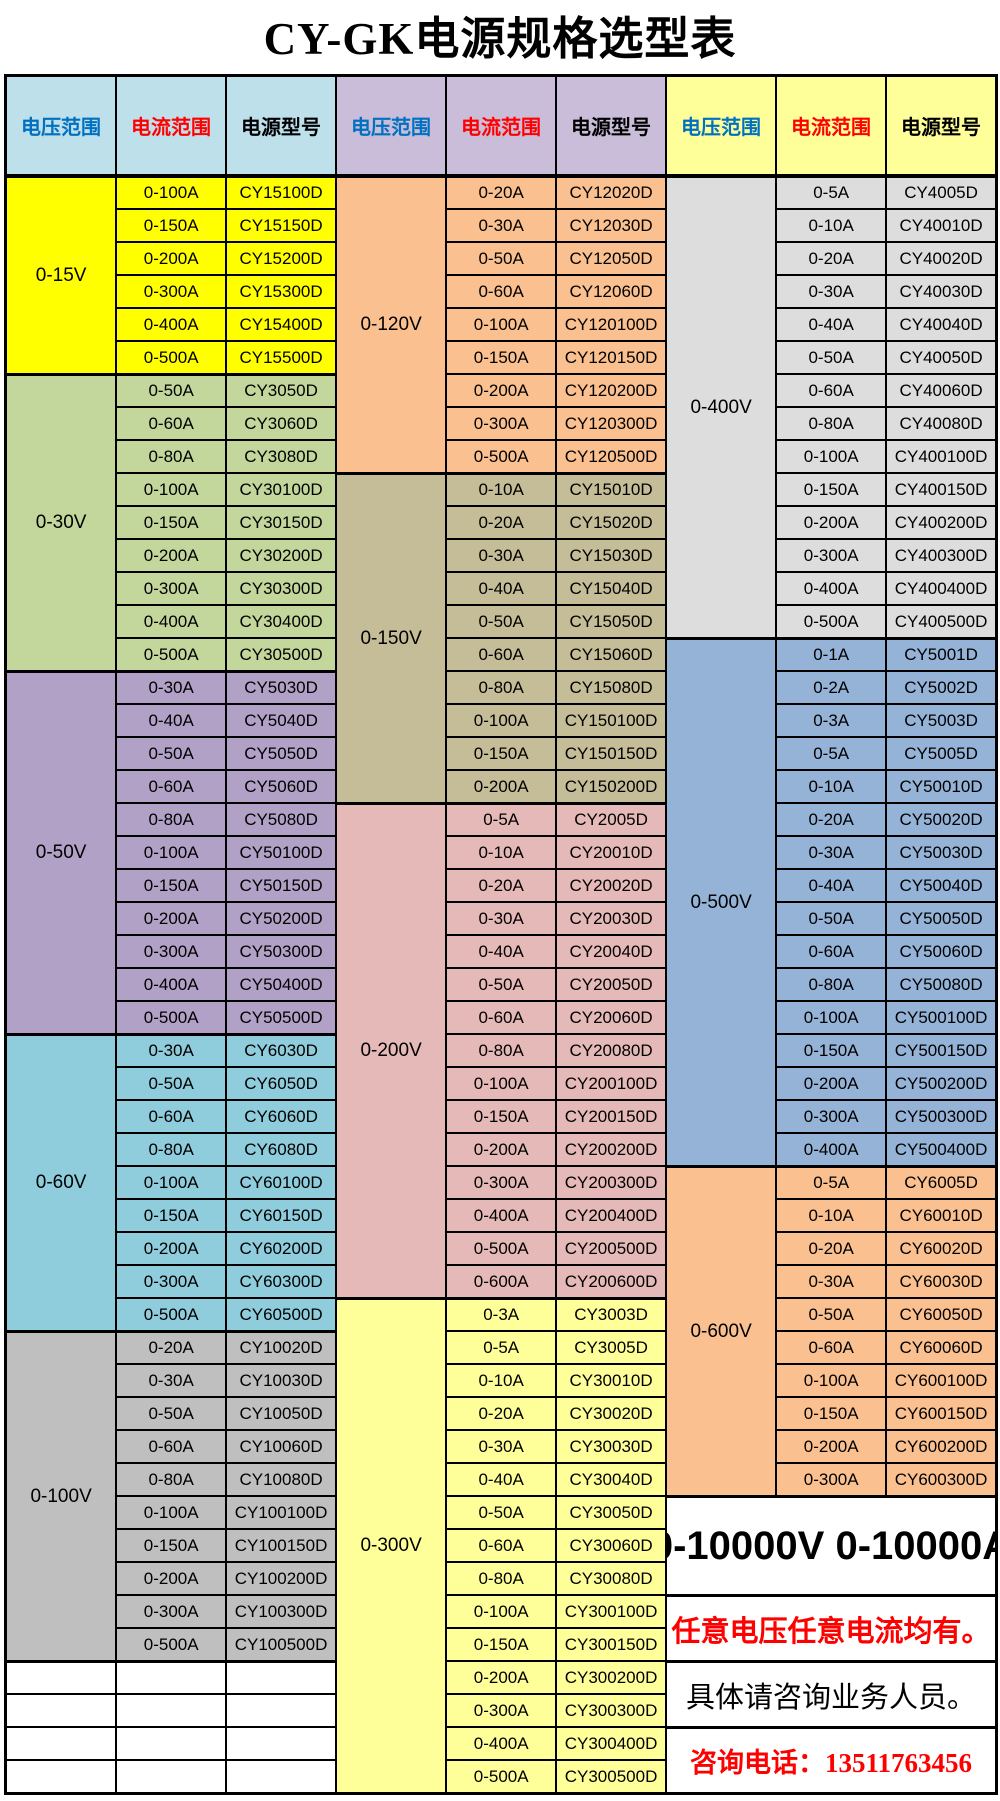  What do you see at coordinates (281, 1512) in the screenshot?
I see `model-cell: CY100100D` at bounding box center [281, 1512].